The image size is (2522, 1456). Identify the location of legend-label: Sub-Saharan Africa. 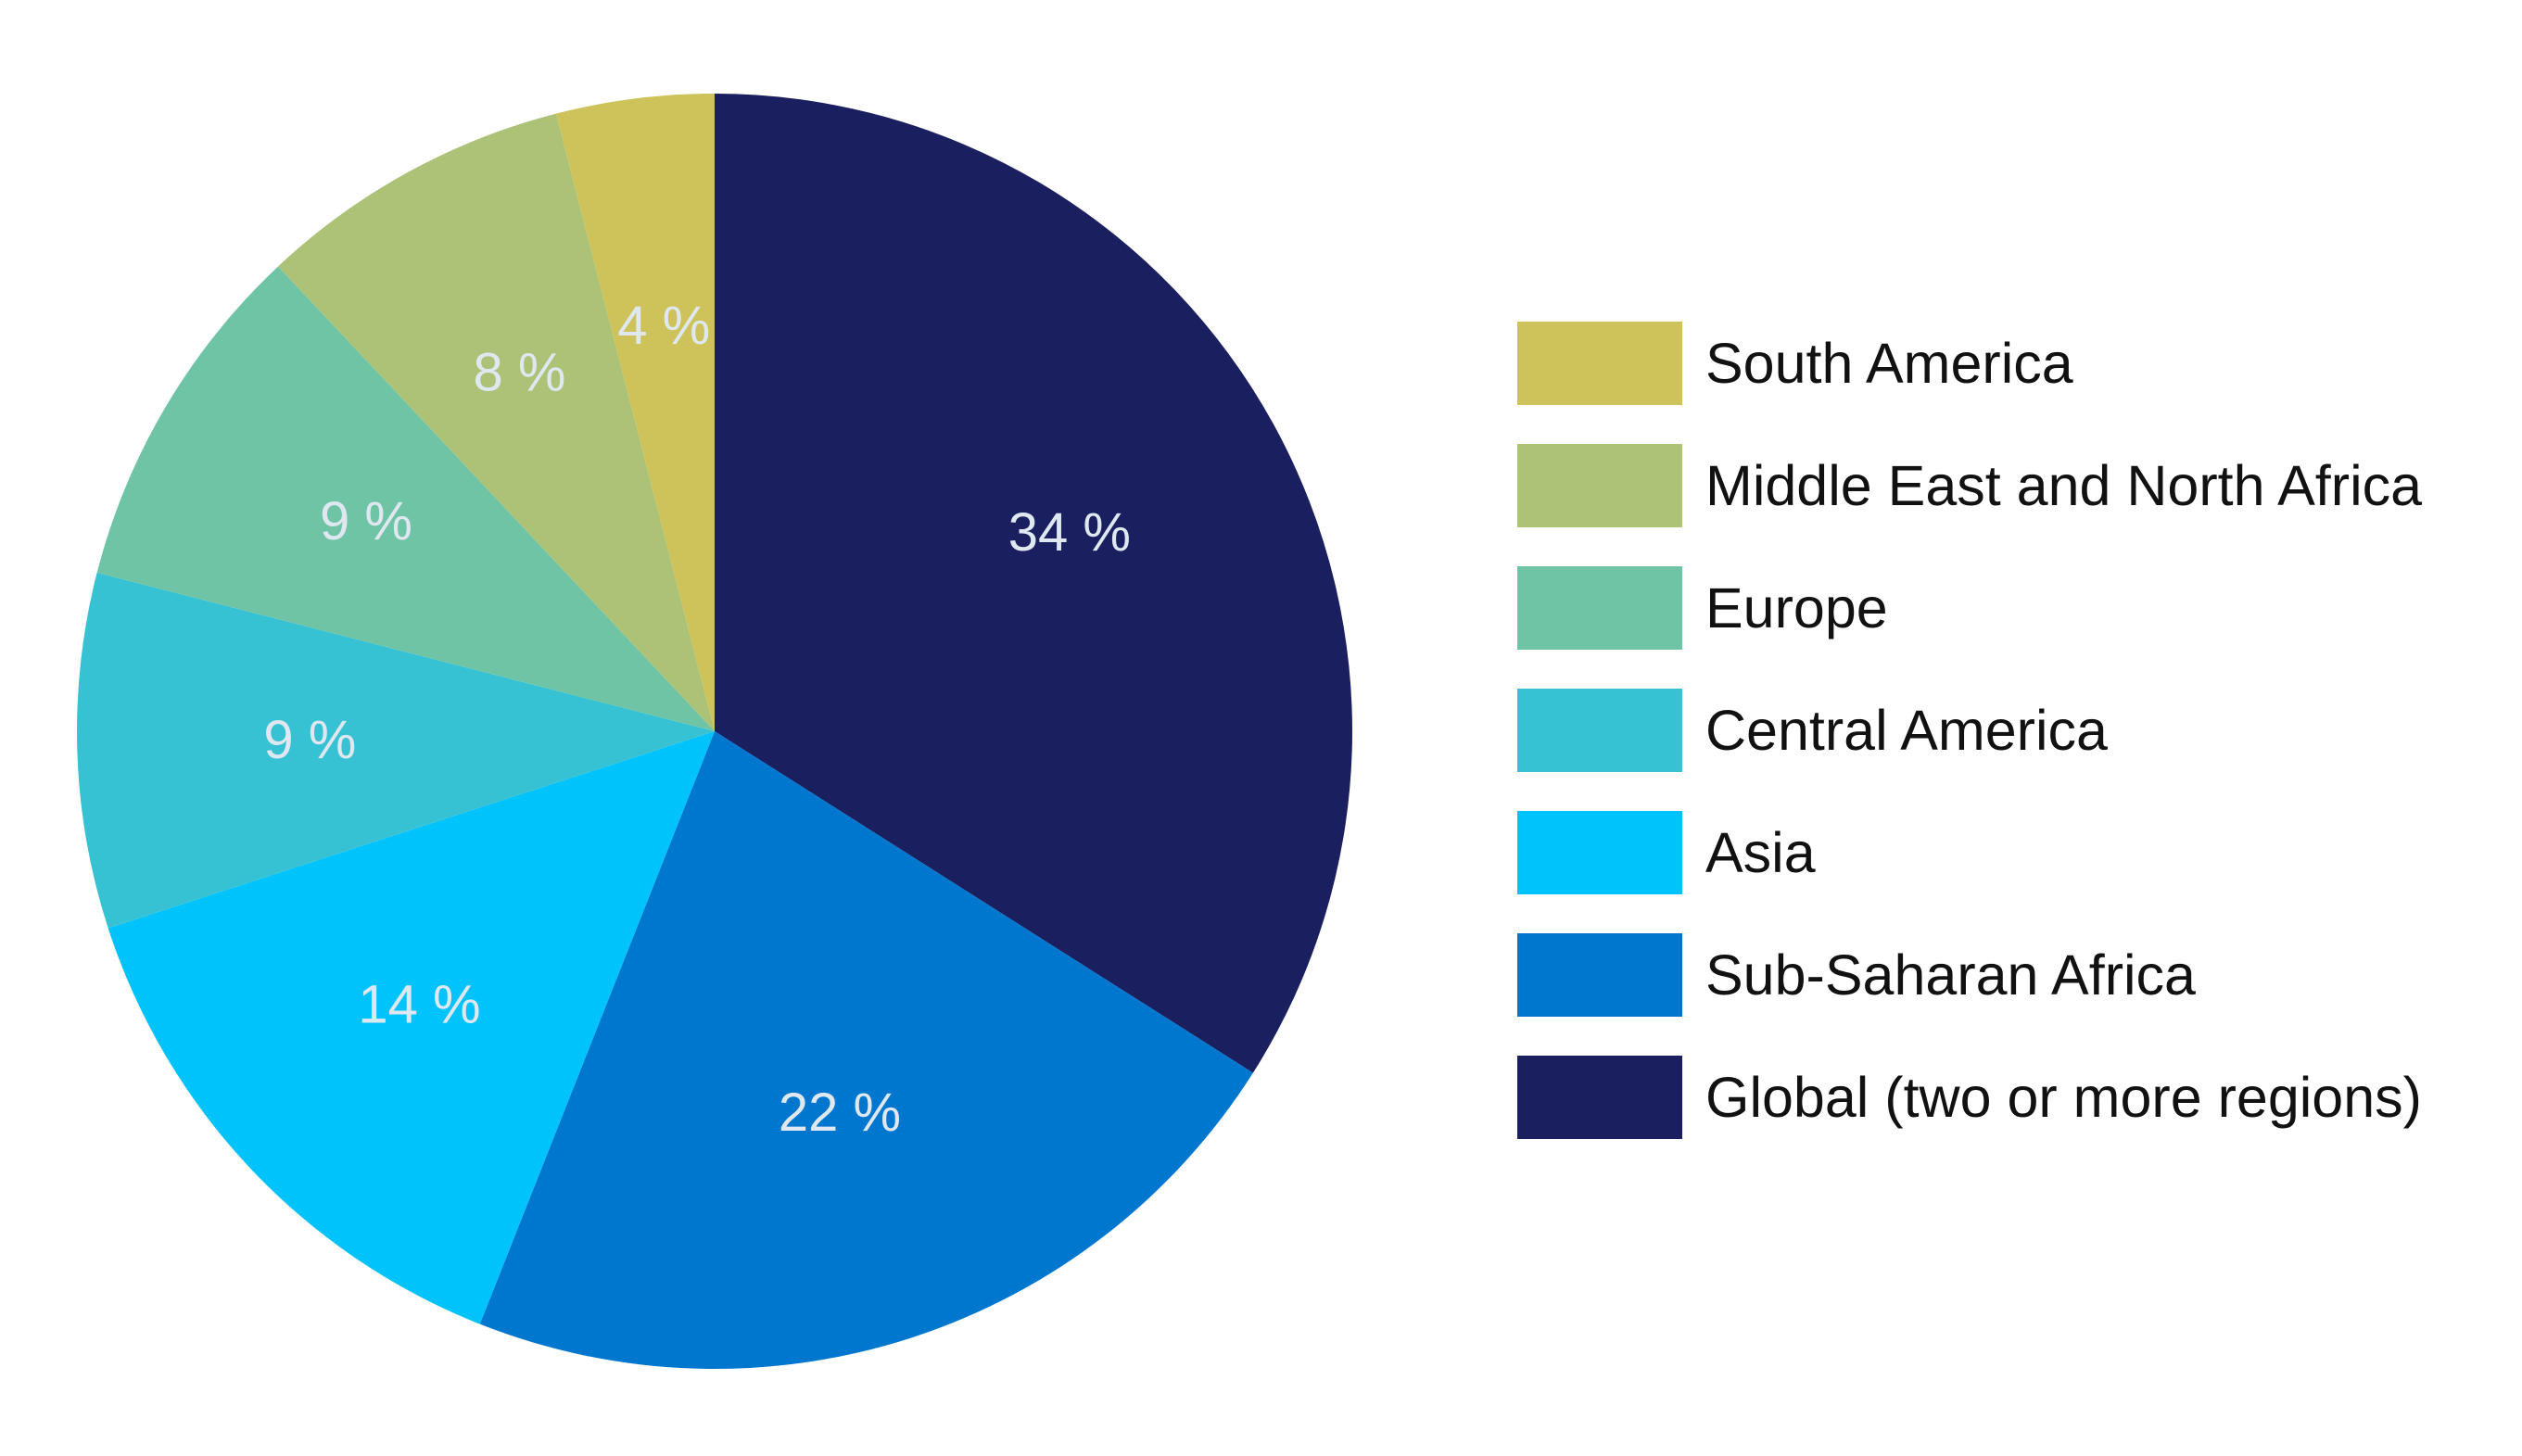
(1950, 975).